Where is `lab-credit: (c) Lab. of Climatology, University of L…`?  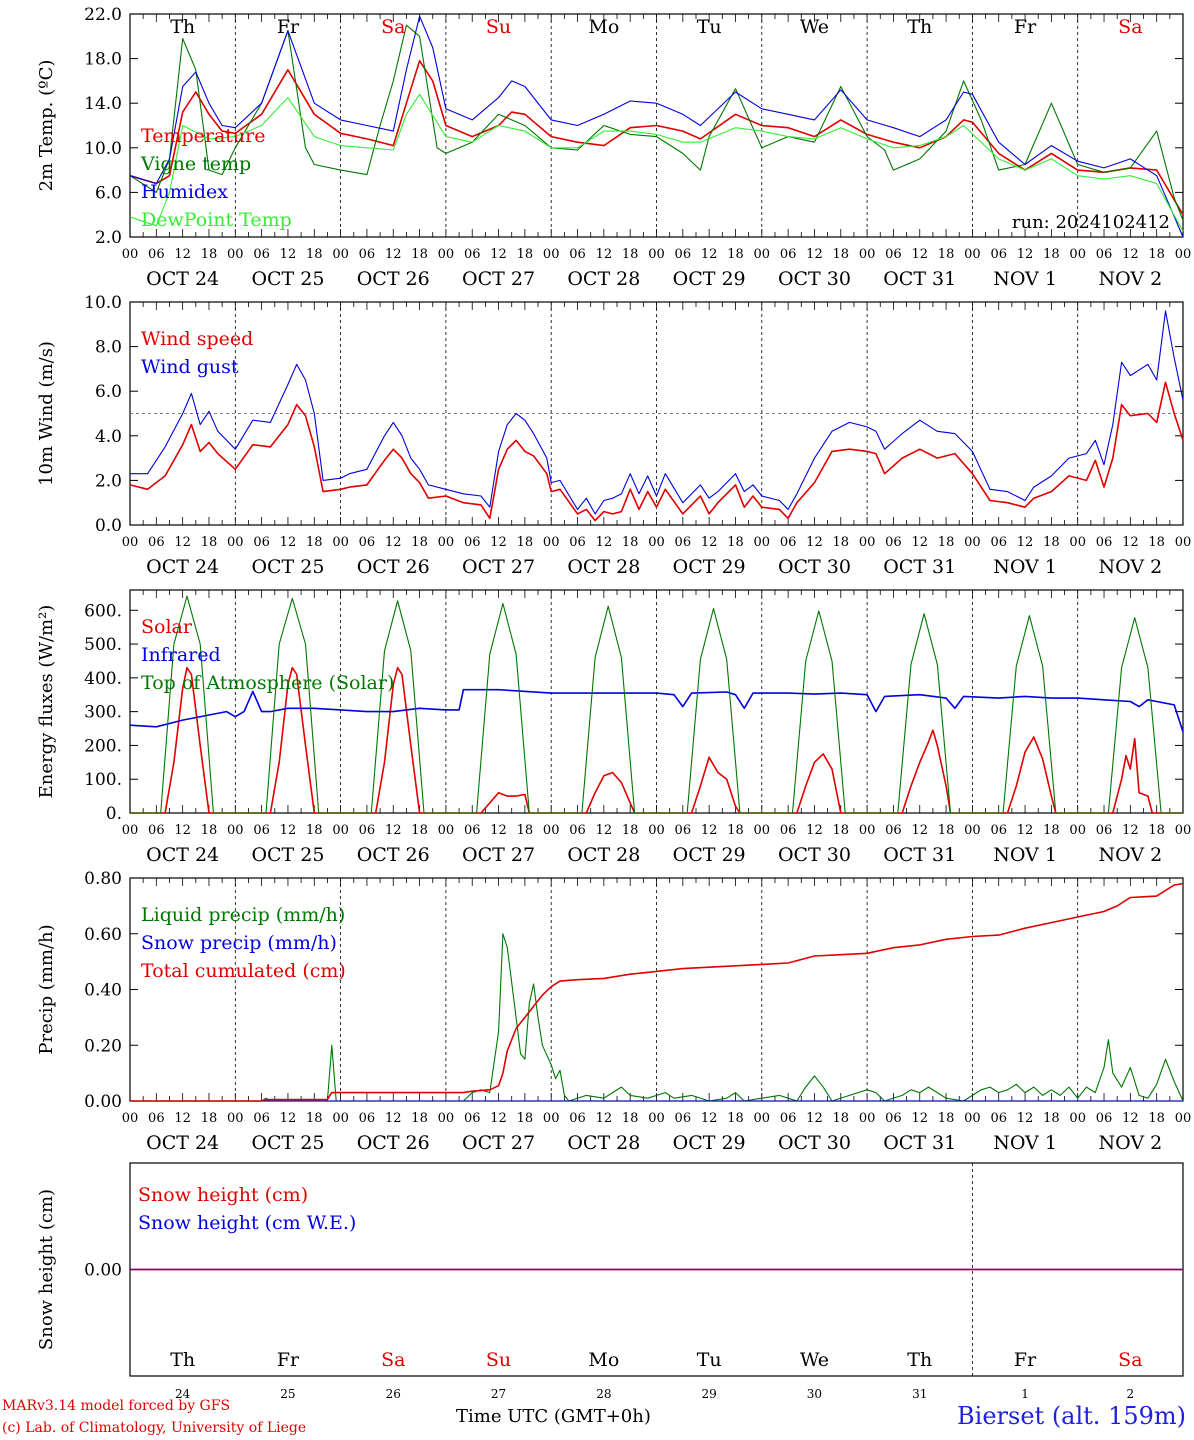 lab-credit: (c) Lab. of Climatology, University of L… is located at coordinates (154, 1428).